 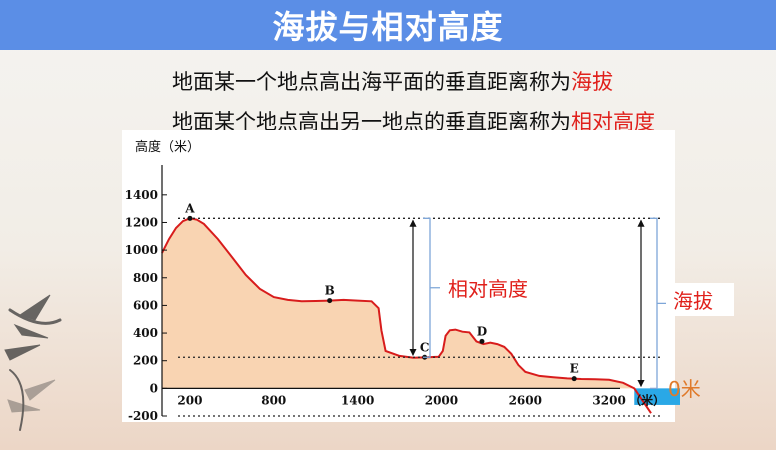 What do you see at coordinates (441, 400) in the screenshot?
I see `x-tick-label: 2000` at bounding box center [441, 400].